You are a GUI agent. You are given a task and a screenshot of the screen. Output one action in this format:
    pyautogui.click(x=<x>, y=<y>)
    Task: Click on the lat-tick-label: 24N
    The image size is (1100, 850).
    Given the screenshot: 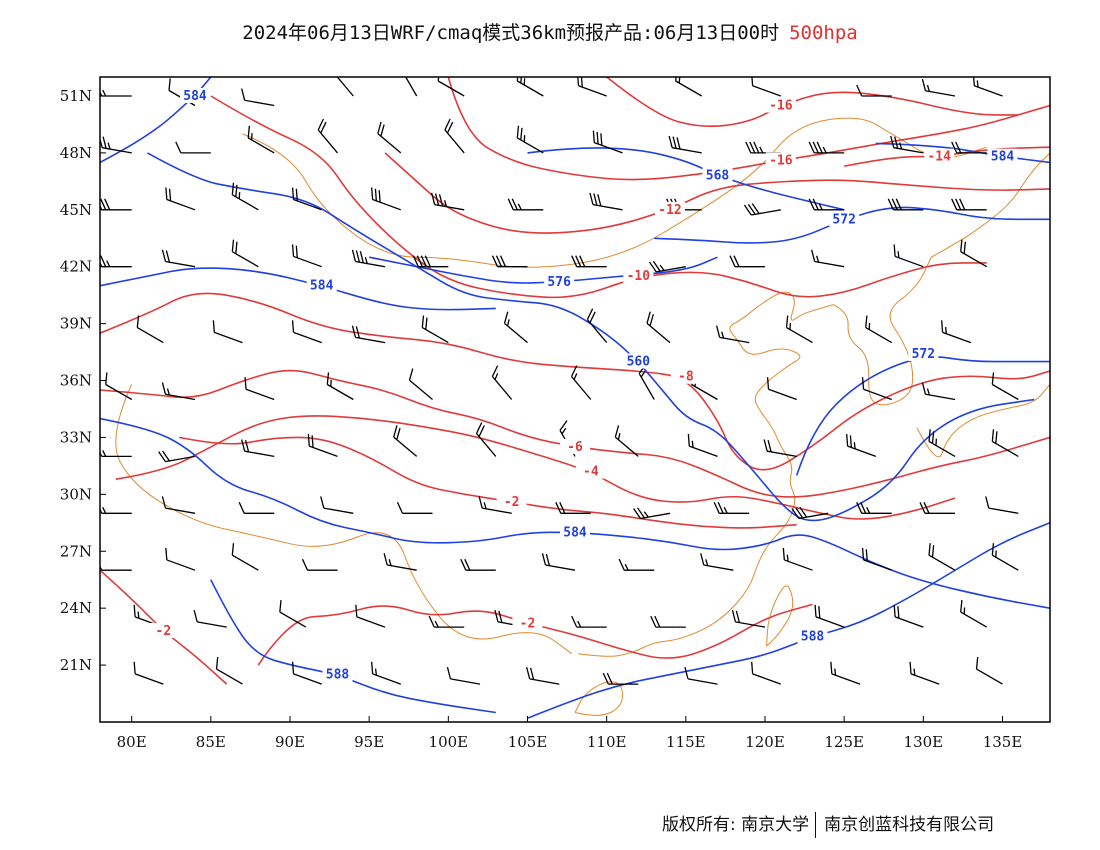 What is the action you would take?
    pyautogui.click(x=76, y=608)
    